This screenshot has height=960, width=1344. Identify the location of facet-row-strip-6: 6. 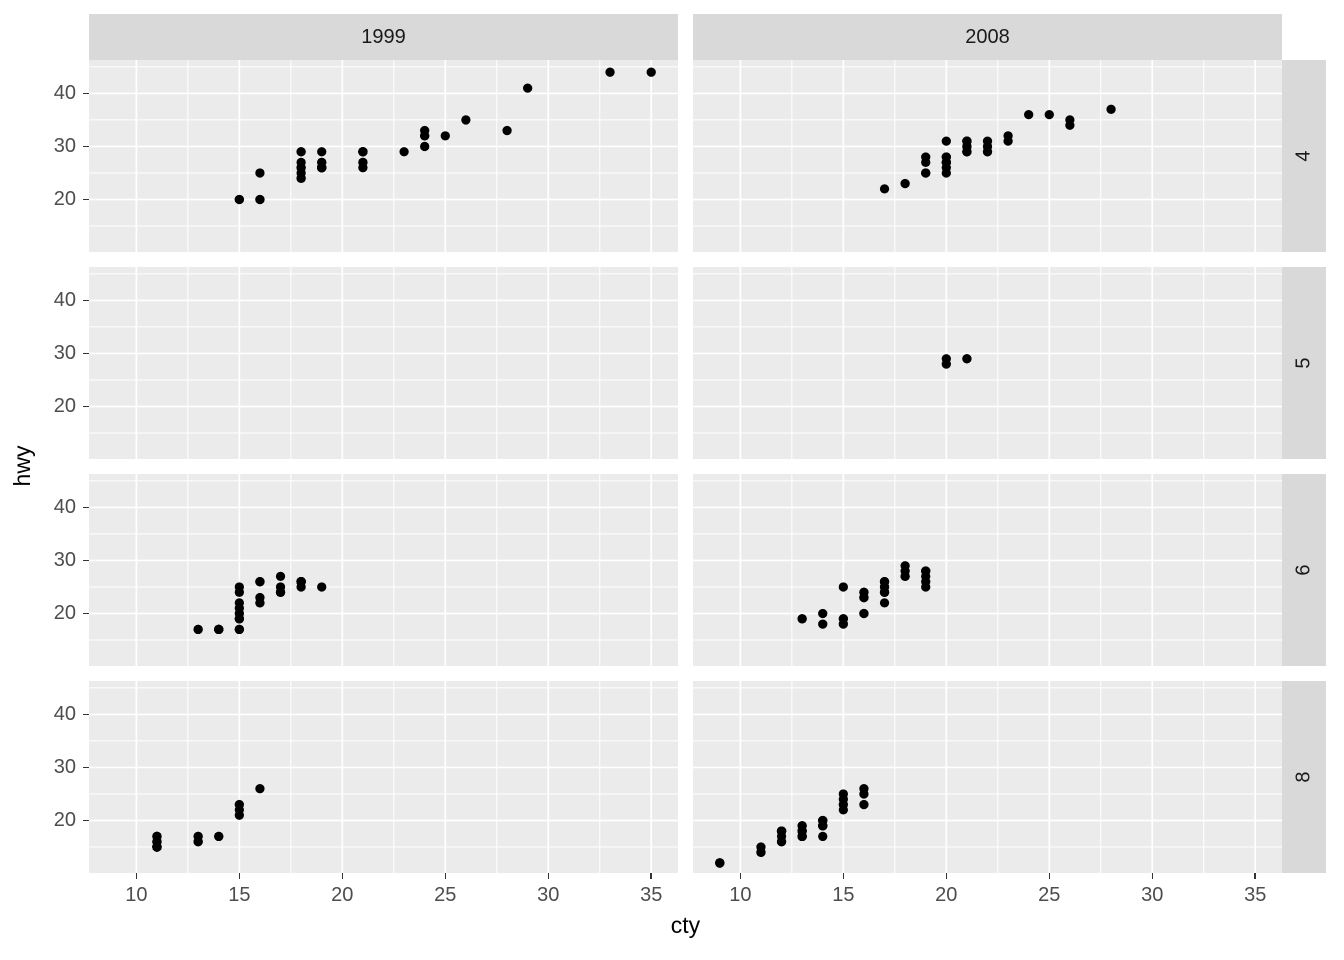
(1304, 570).